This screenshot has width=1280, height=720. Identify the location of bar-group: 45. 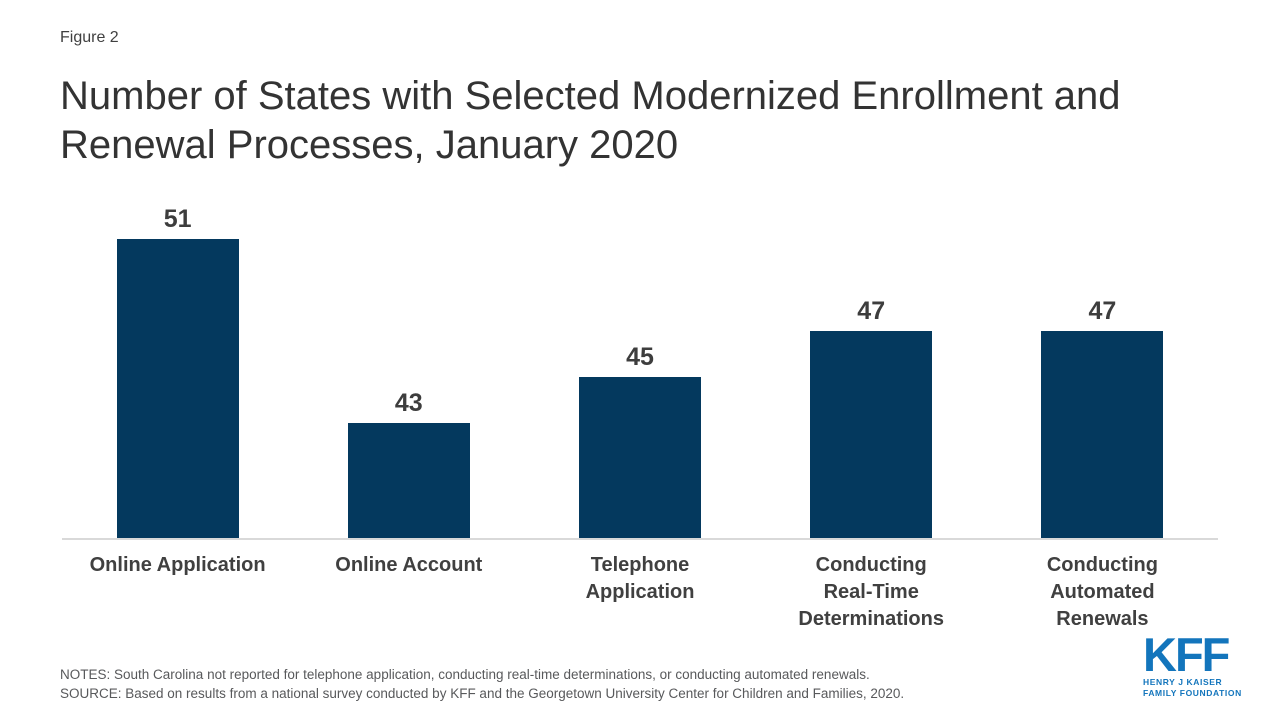
(639, 364).